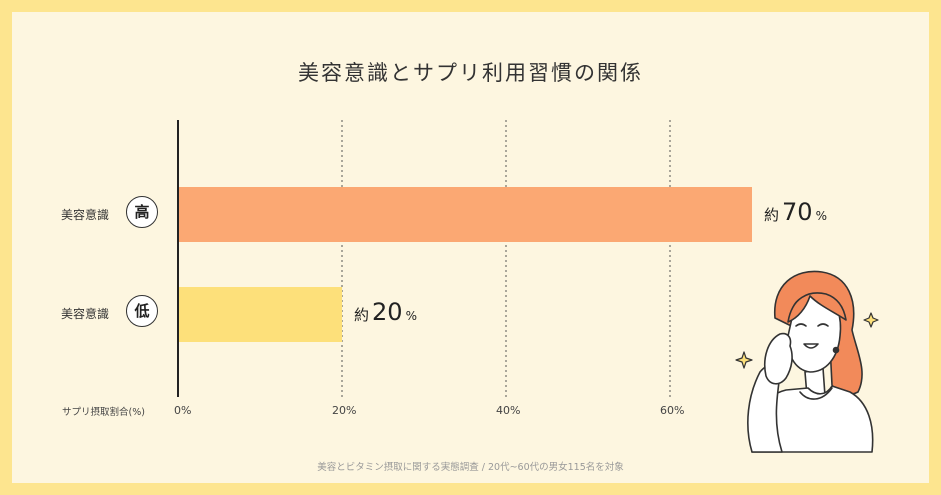 The width and height of the screenshot is (941, 495). What do you see at coordinates (807, 340) in the screenshot?
I see `sparkle-icon` at bounding box center [807, 340].